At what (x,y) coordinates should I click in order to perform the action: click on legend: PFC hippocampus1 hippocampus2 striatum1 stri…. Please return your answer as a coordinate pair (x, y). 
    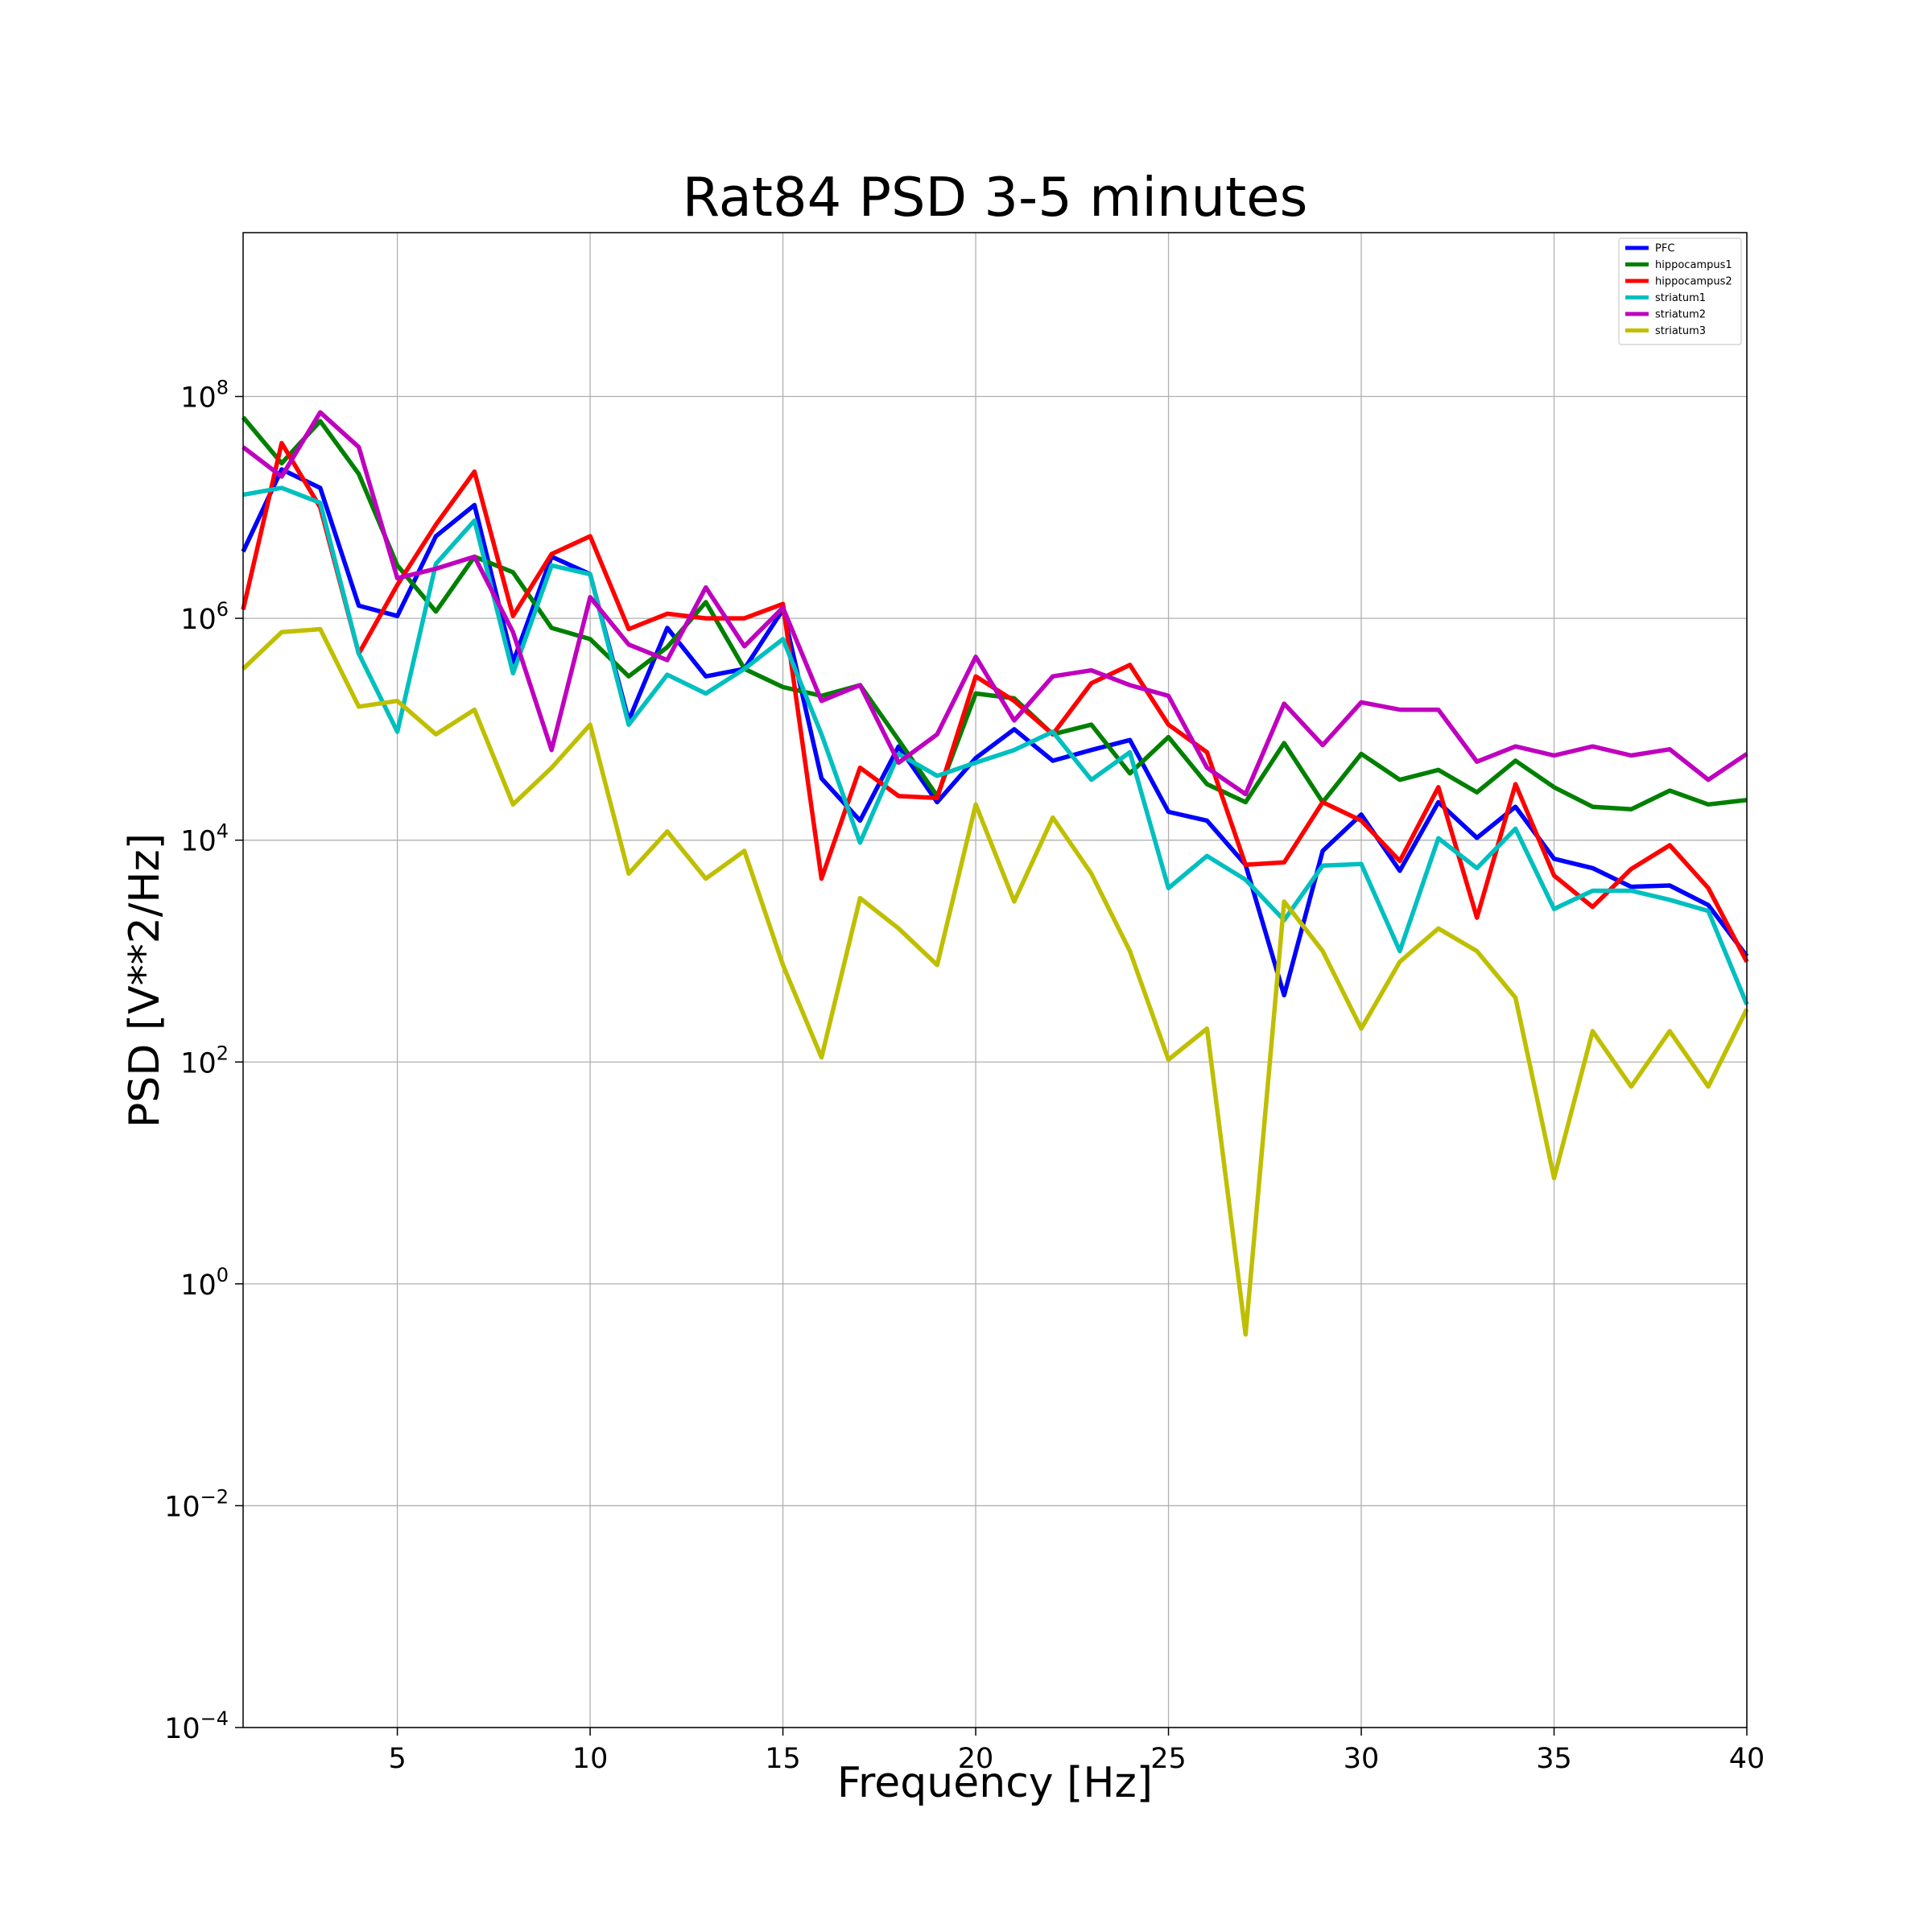
    Looking at the image, I should click on (1680, 291).